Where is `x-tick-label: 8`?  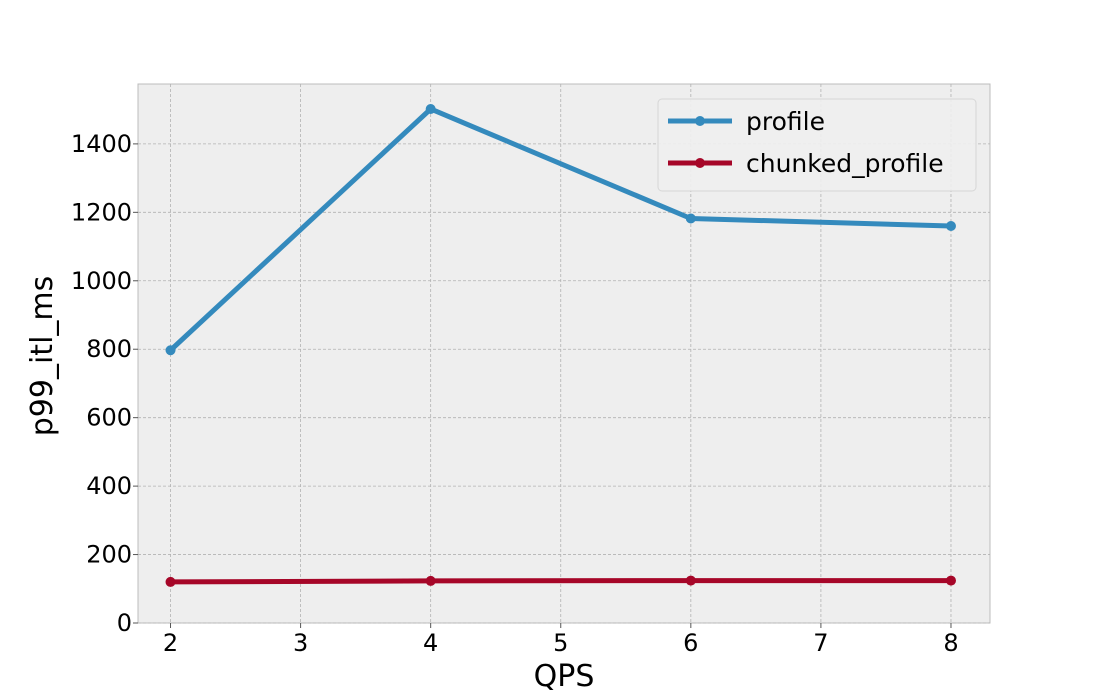 x-tick-label: 8 is located at coordinates (950, 643).